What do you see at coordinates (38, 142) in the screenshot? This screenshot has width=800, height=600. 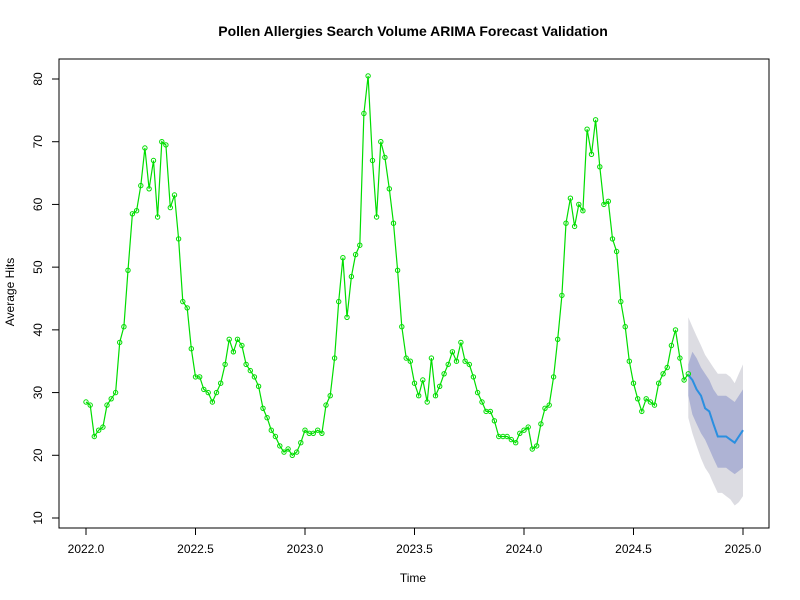 I see `y-tick-label: 70` at bounding box center [38, 142].